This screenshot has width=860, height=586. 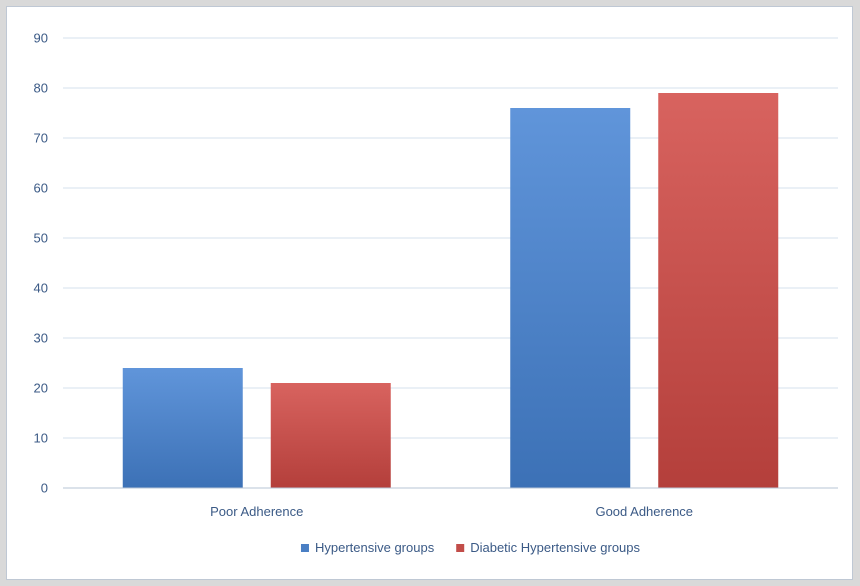 I want to click on y-tick-label: 70, so click(x=41, y=138).